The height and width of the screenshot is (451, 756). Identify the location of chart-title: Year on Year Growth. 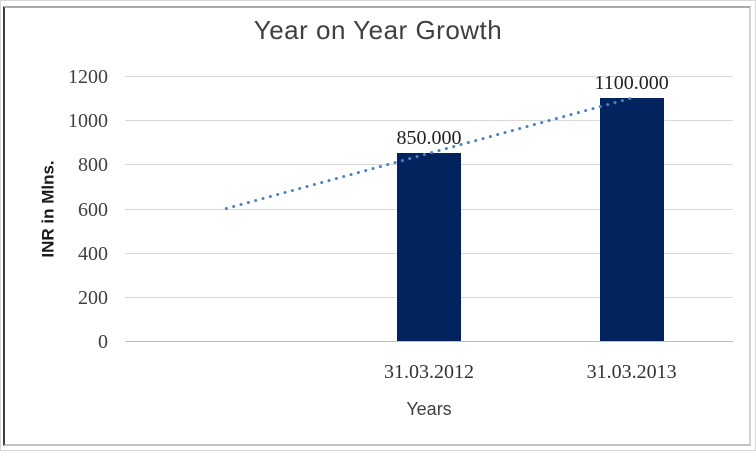
(378, 30).